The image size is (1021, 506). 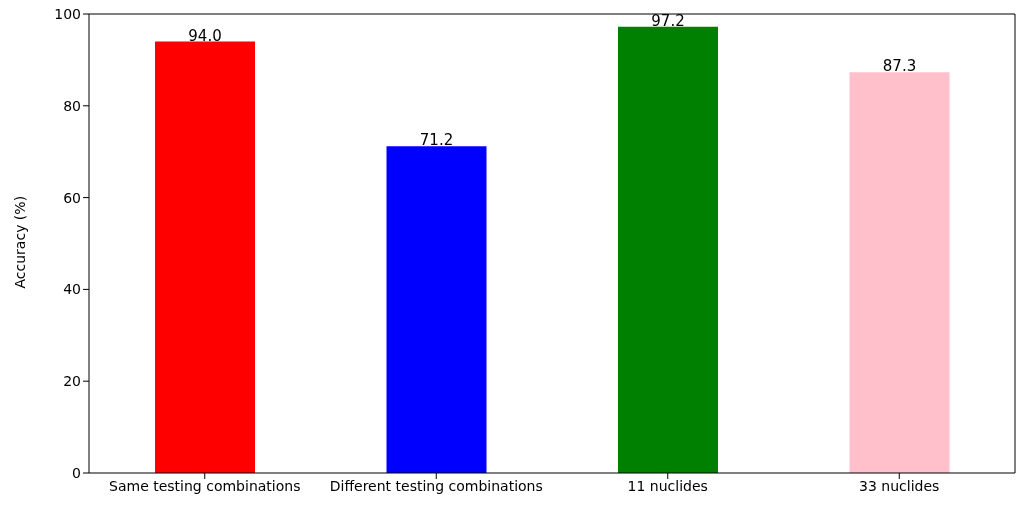 What do you see at coordinates (19, 242) in the screenshot?
I see `y-axis-title: Accuracy (%)` at bounding box center [19, 242].